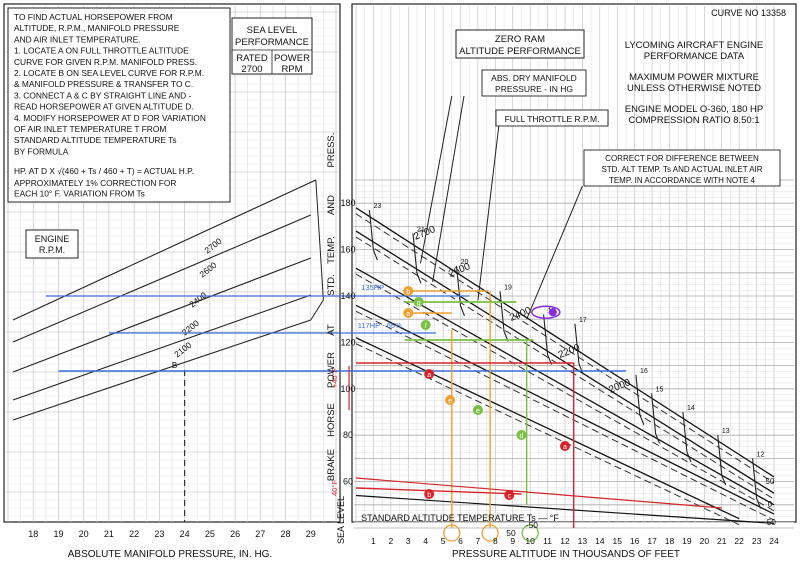 The width and height of the screenshot is (800, 571). What do you see at coordinates (331, 285) in the screenshot?
I see `hp-title-word-4: STD.` at bounding box center [331, 285].